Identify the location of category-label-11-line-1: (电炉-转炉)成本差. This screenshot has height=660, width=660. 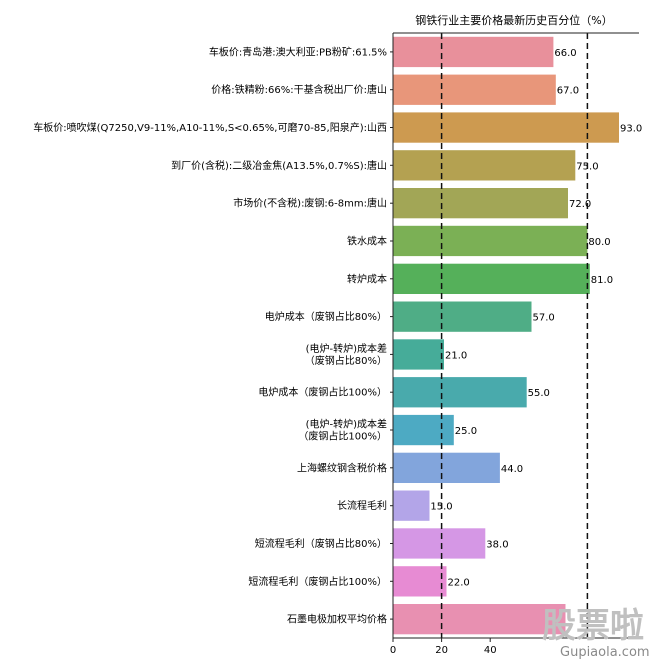
(346, 424).